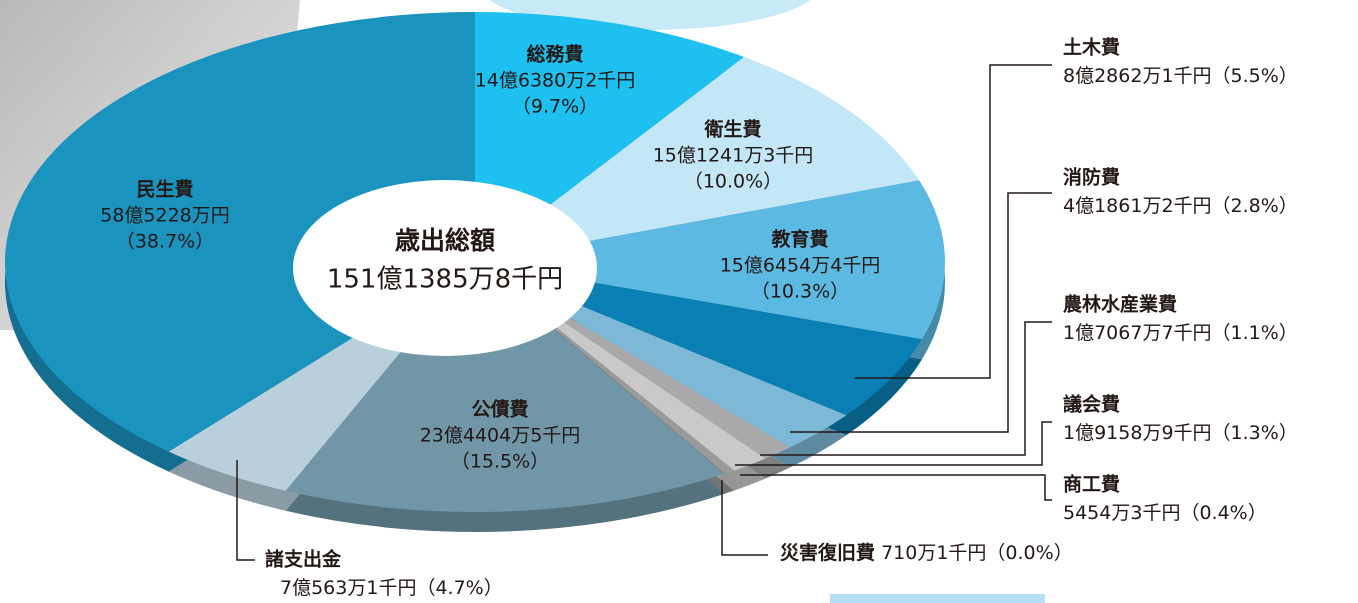 The height and width of the screenshot is (603, 1358). What do you see at coordinates (1255, 76) in the screenshot?
I see `slice-percent: （5.5%）` at bounding box center [1255, 76].